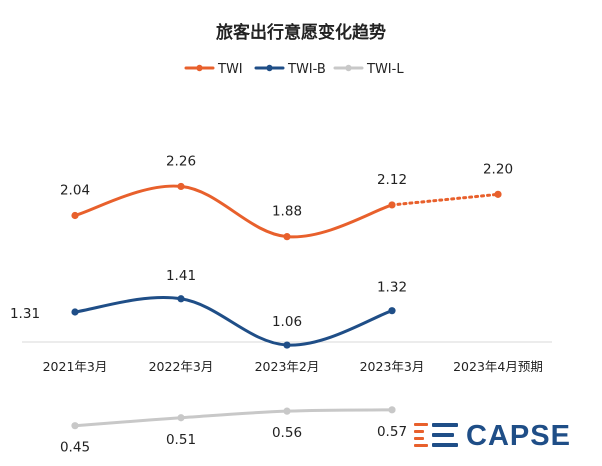 This screenshot has width=602, height=466. I want to click on legend-marker-twi-b, so click(269, 68).